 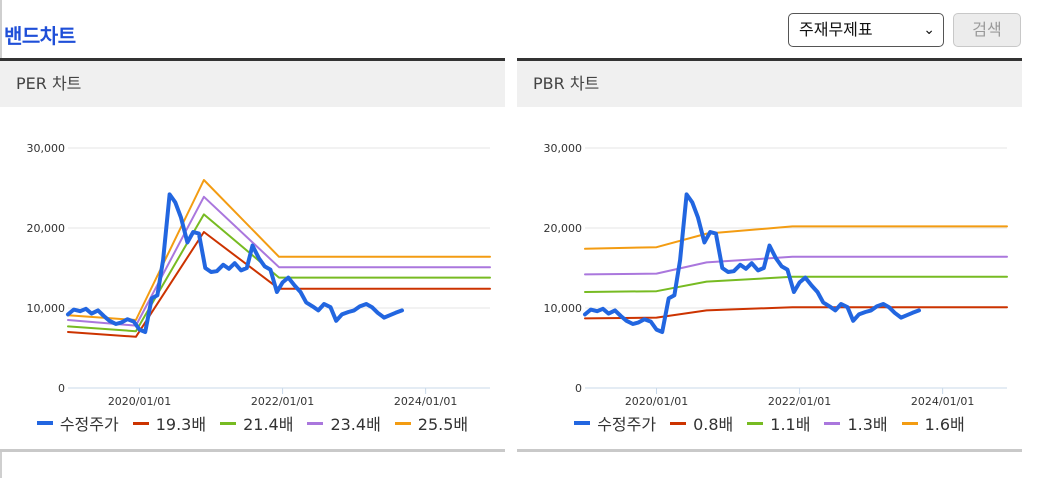 What do you see at coordinates (836, 29) in the screenshot?
I see `select-value: 주재무제표` at bounding box center [836, 29].